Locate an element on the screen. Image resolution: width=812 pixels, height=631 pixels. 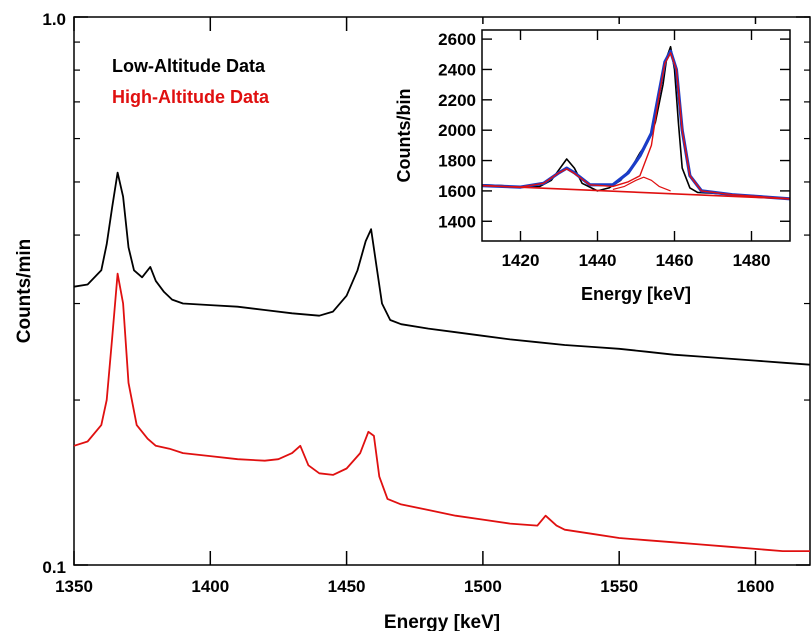
main-x-tick-label: 1600 is located at coordinates (756, 586).